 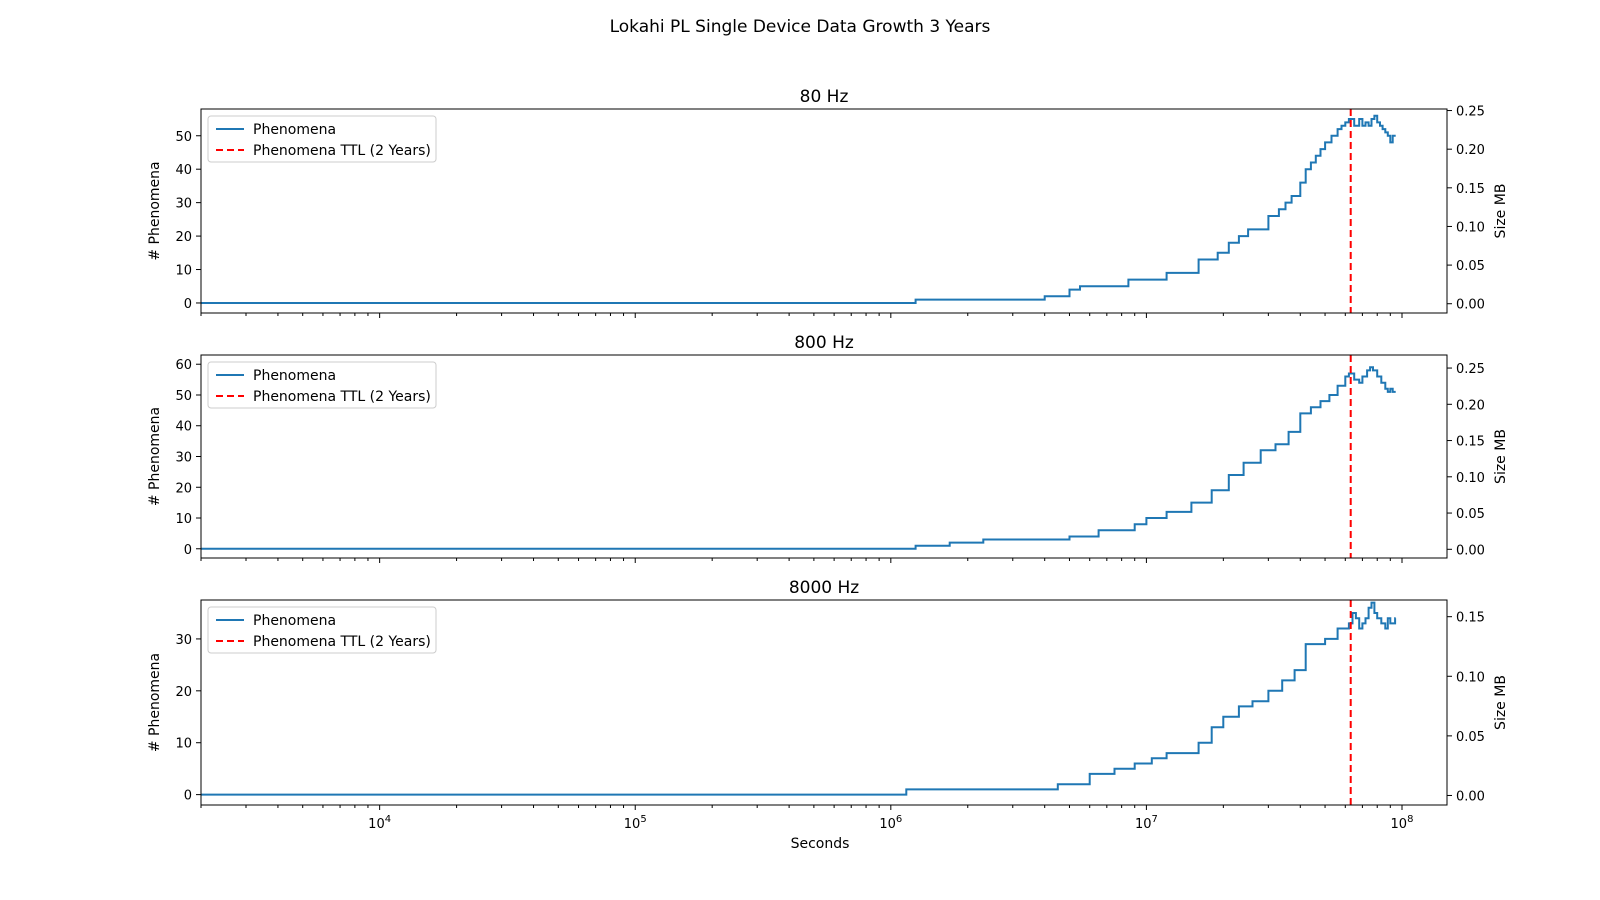 What do you see at coordinates (824, 343) in the screenshot?
I see `subplot-title: 800 Hz` at bounding box center [824, 343].